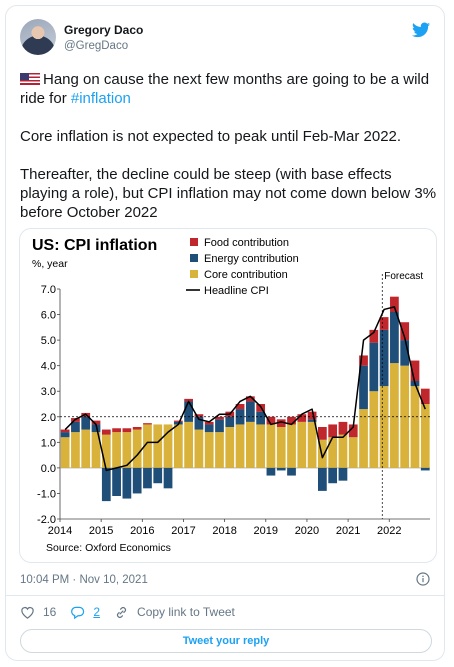 Image resolution: width=454 pixels, height=667 pixels. I want to click on legend-label-2: Core contribution, so click(246, 275).